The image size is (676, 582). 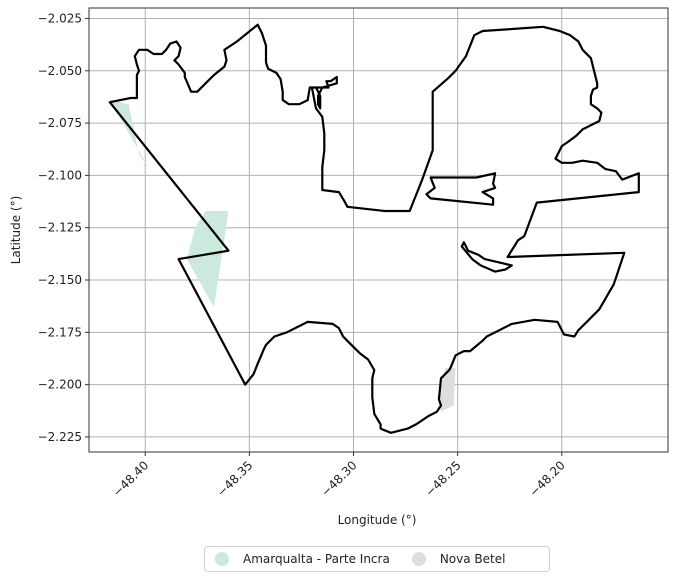 I want to click on legend: Amarqualta - Parte Incra Nova Betel, so click(x=377, y=559).